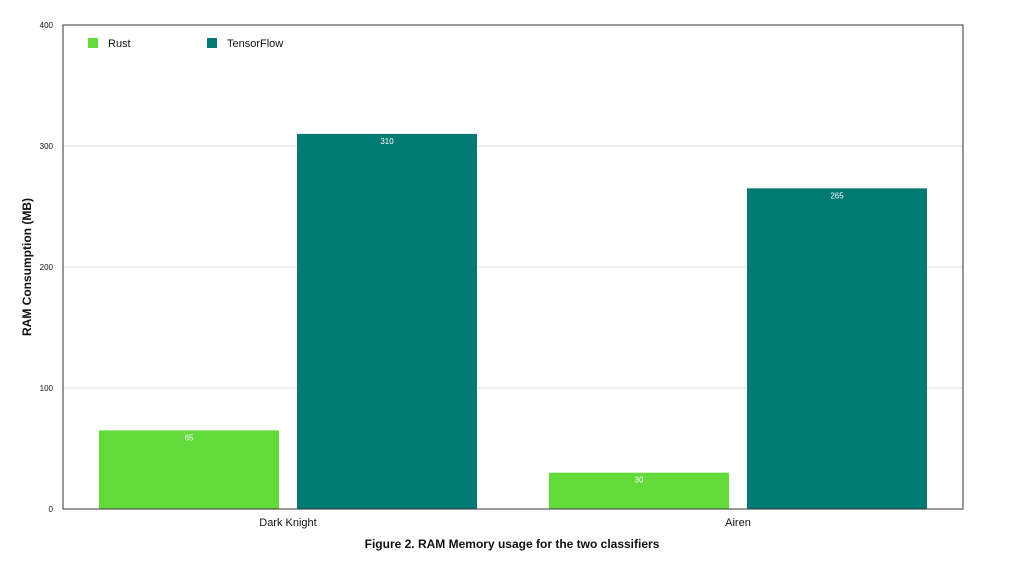 Image resolution: width=1024 pixels, height=562 pixels. Describe the element at coordinates (119, 44) in the screenshot. I see `legend-label: Rust` at that location.